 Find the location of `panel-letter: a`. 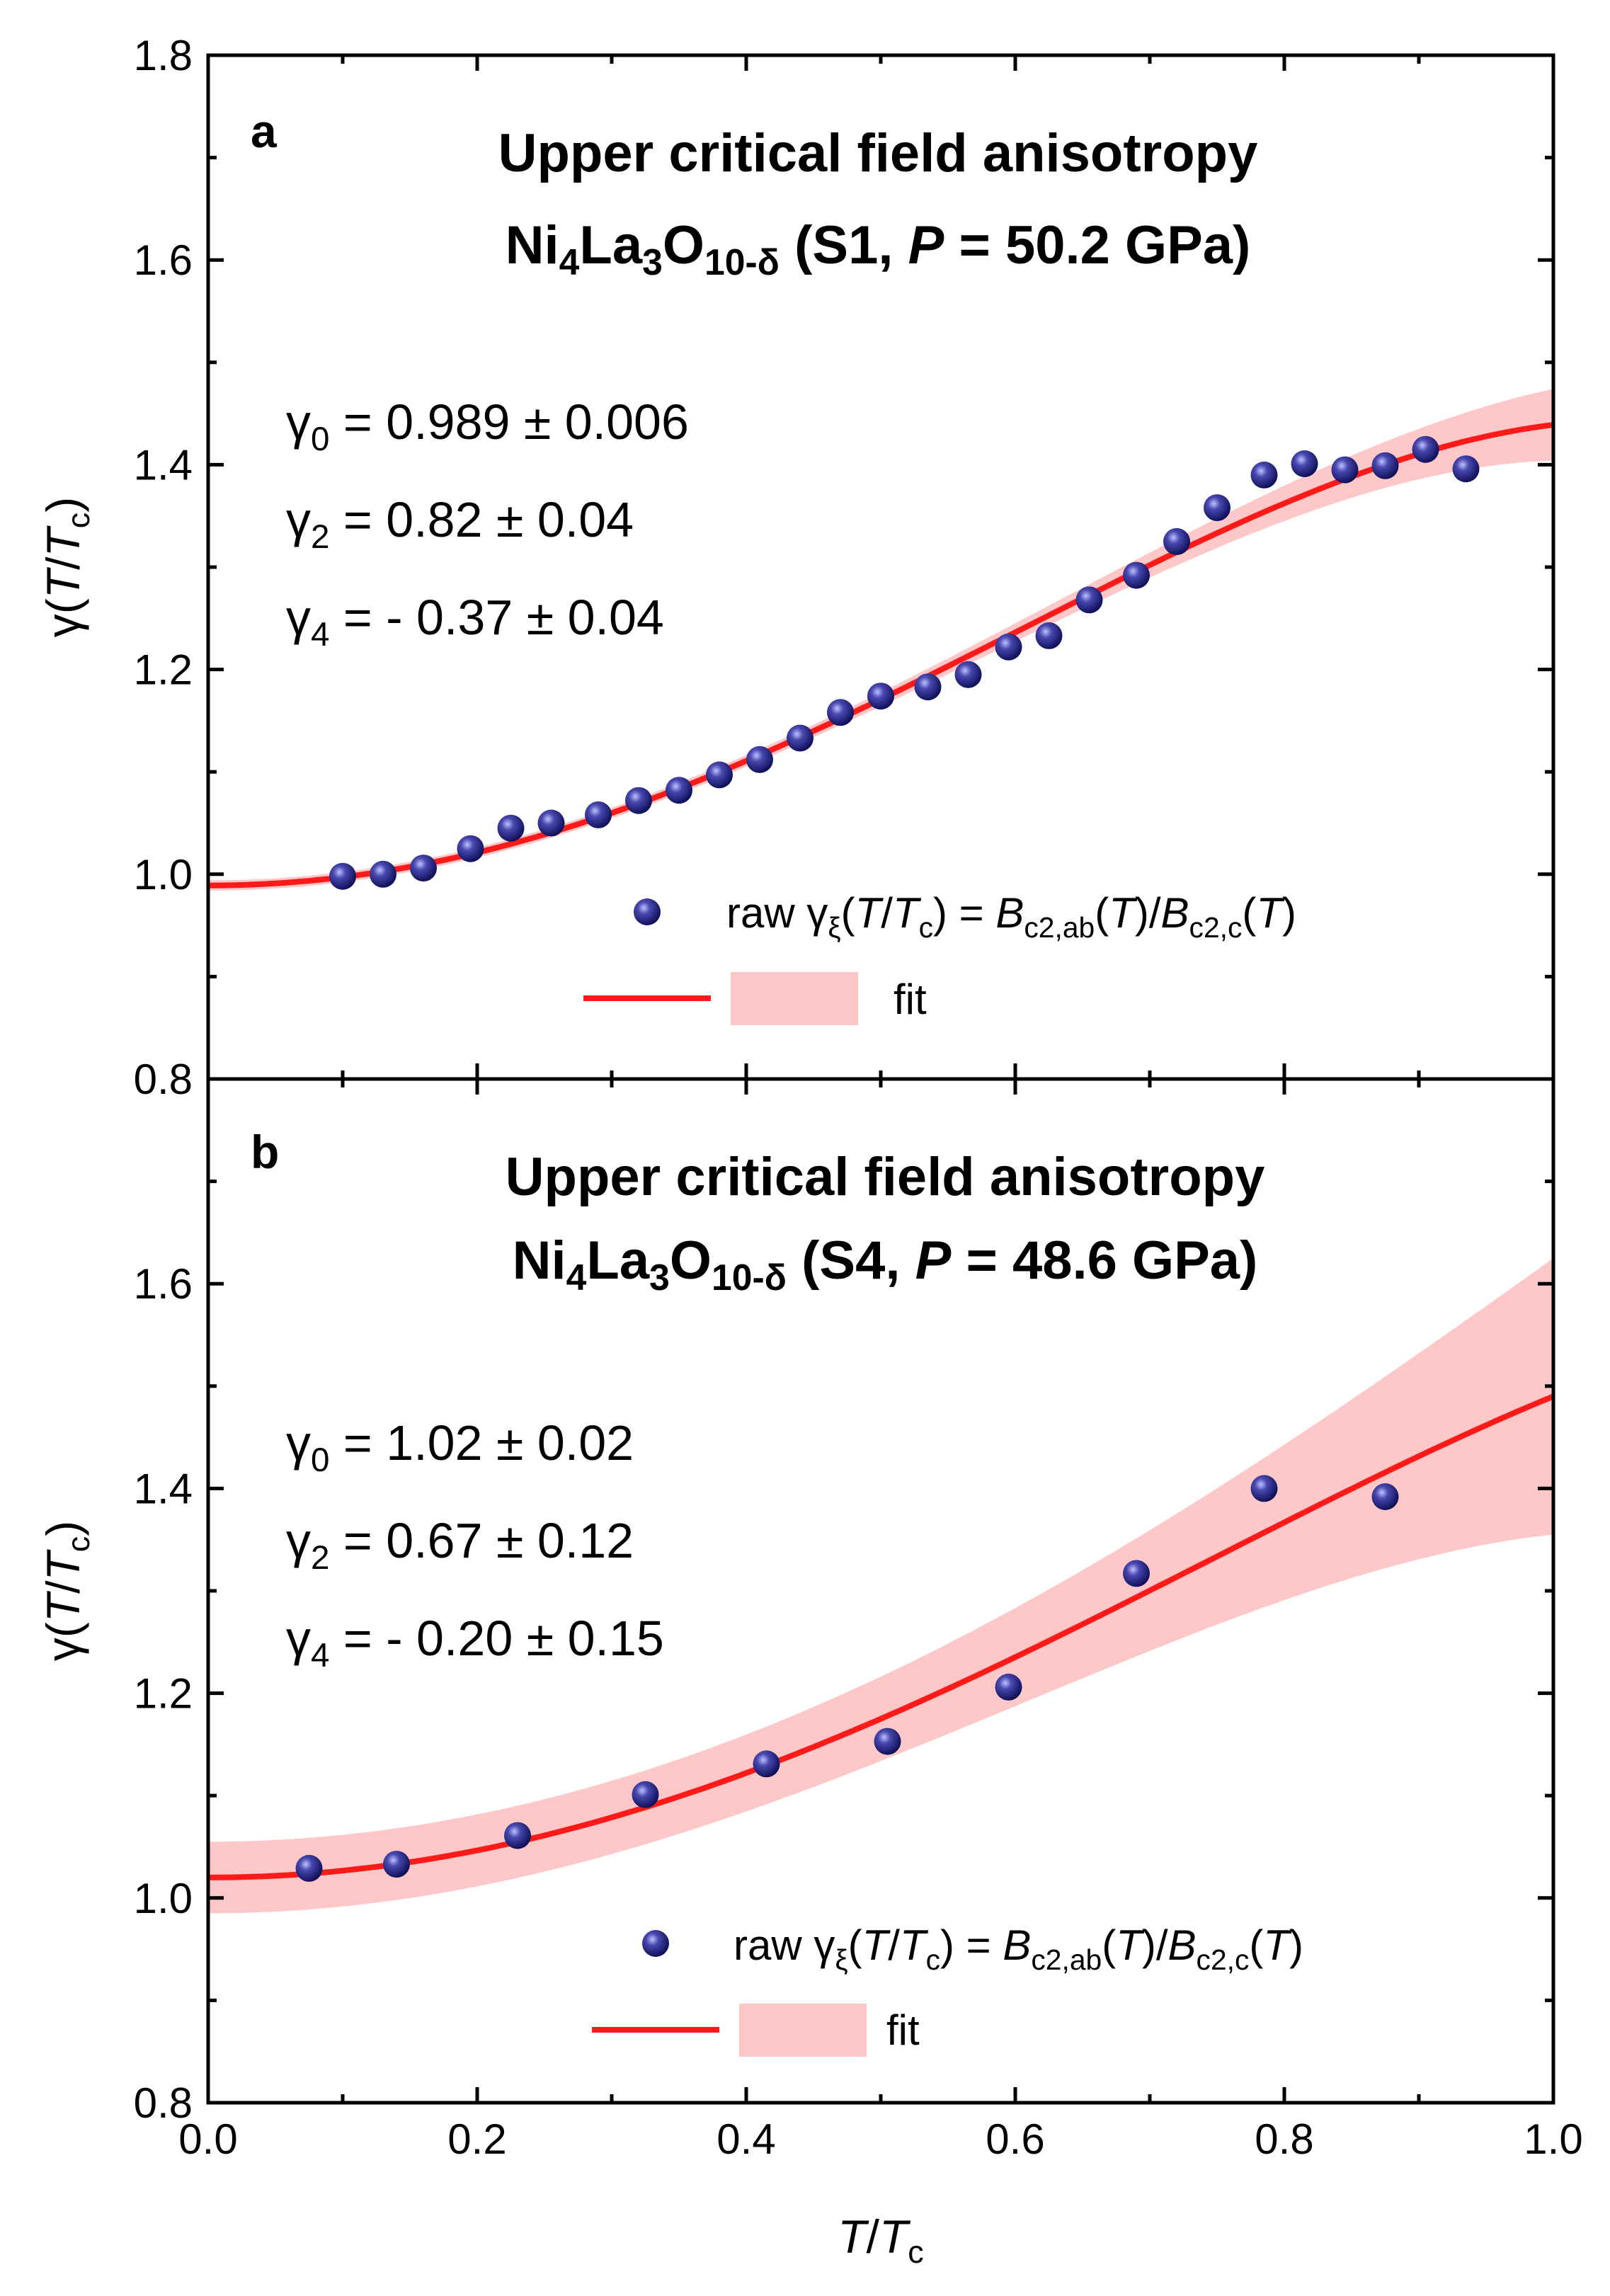

panel-letter: a is located at coordinates (264, 131).